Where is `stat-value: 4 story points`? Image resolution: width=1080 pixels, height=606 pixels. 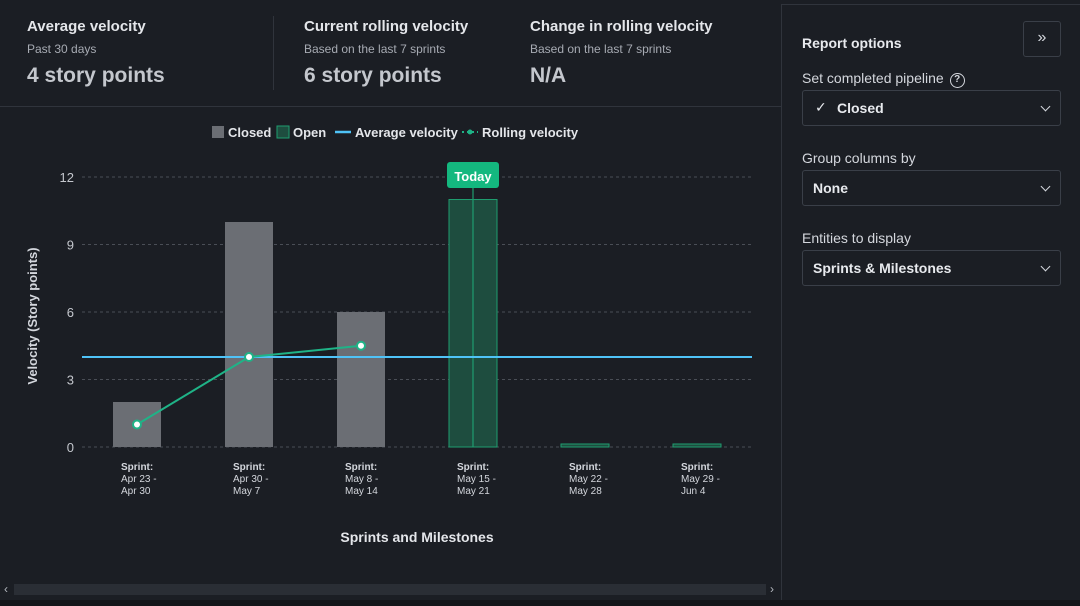 stat-value: 4 story points is located at coordinates (96, 75).